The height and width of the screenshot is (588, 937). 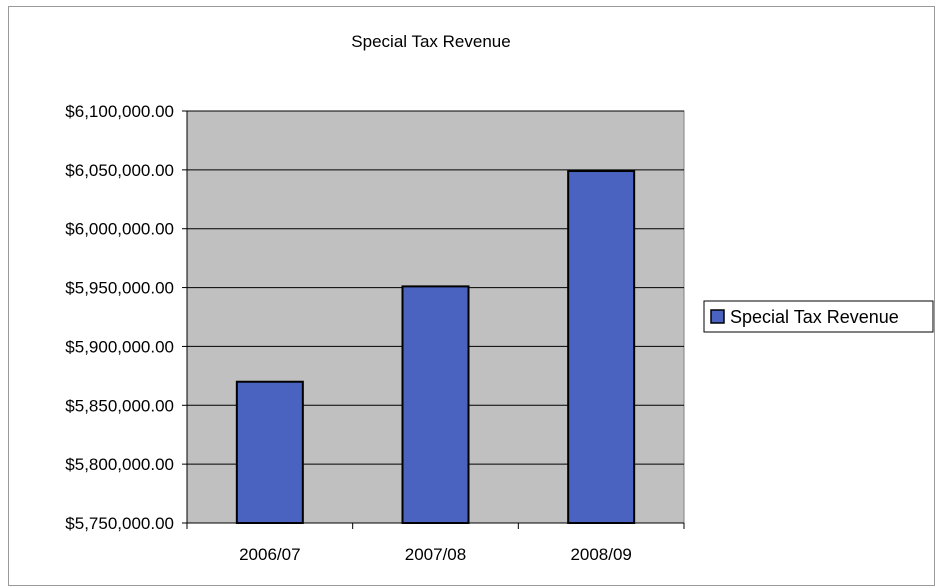 I want to click on legend-swatch, so click(x=717, y=316).